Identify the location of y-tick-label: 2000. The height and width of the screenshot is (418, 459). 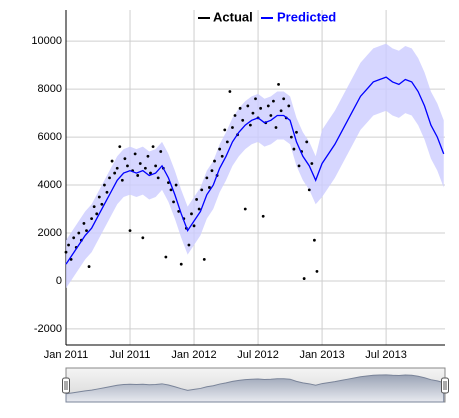
(50, 233).